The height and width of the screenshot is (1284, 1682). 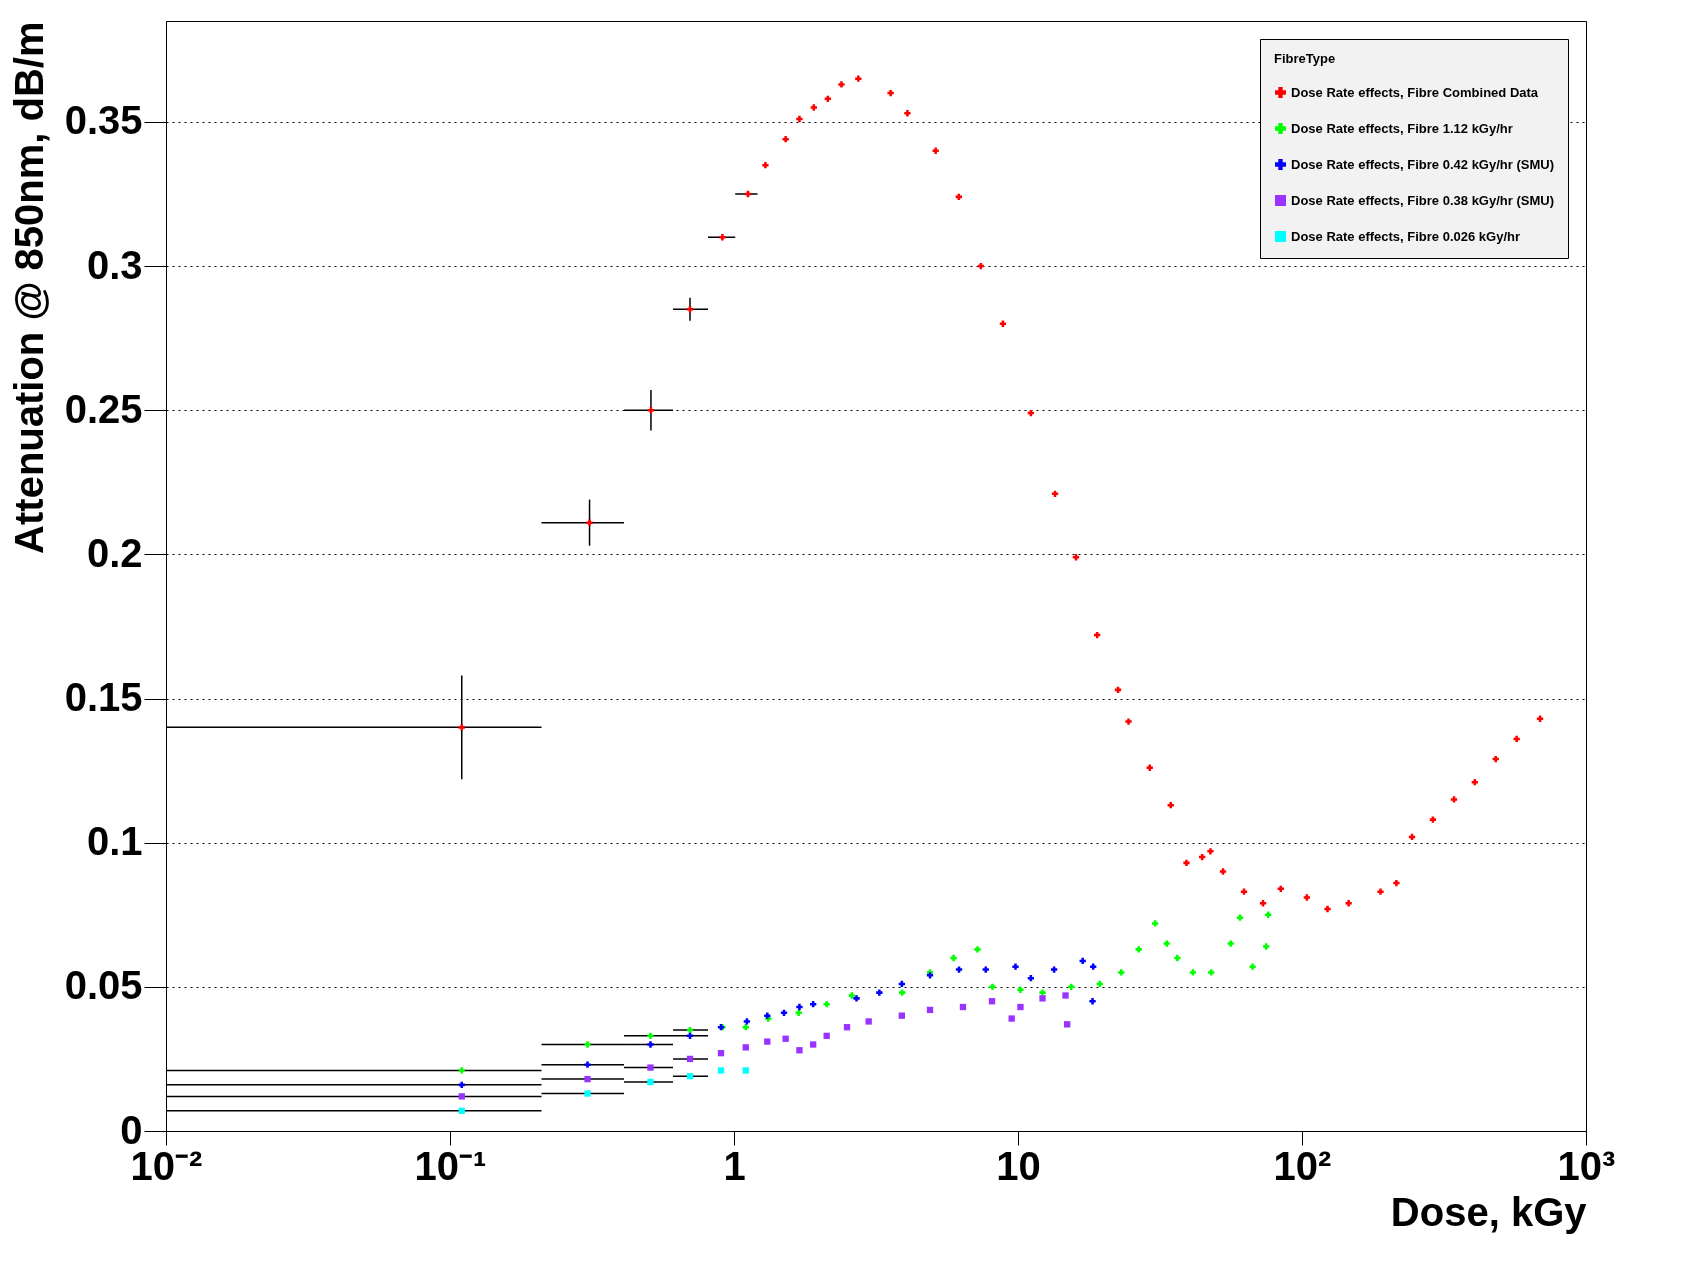 I want to click on legend-label: Dose Rate effects, Fibre 1.12 kGy/hr, so click(x=1402, y=128).